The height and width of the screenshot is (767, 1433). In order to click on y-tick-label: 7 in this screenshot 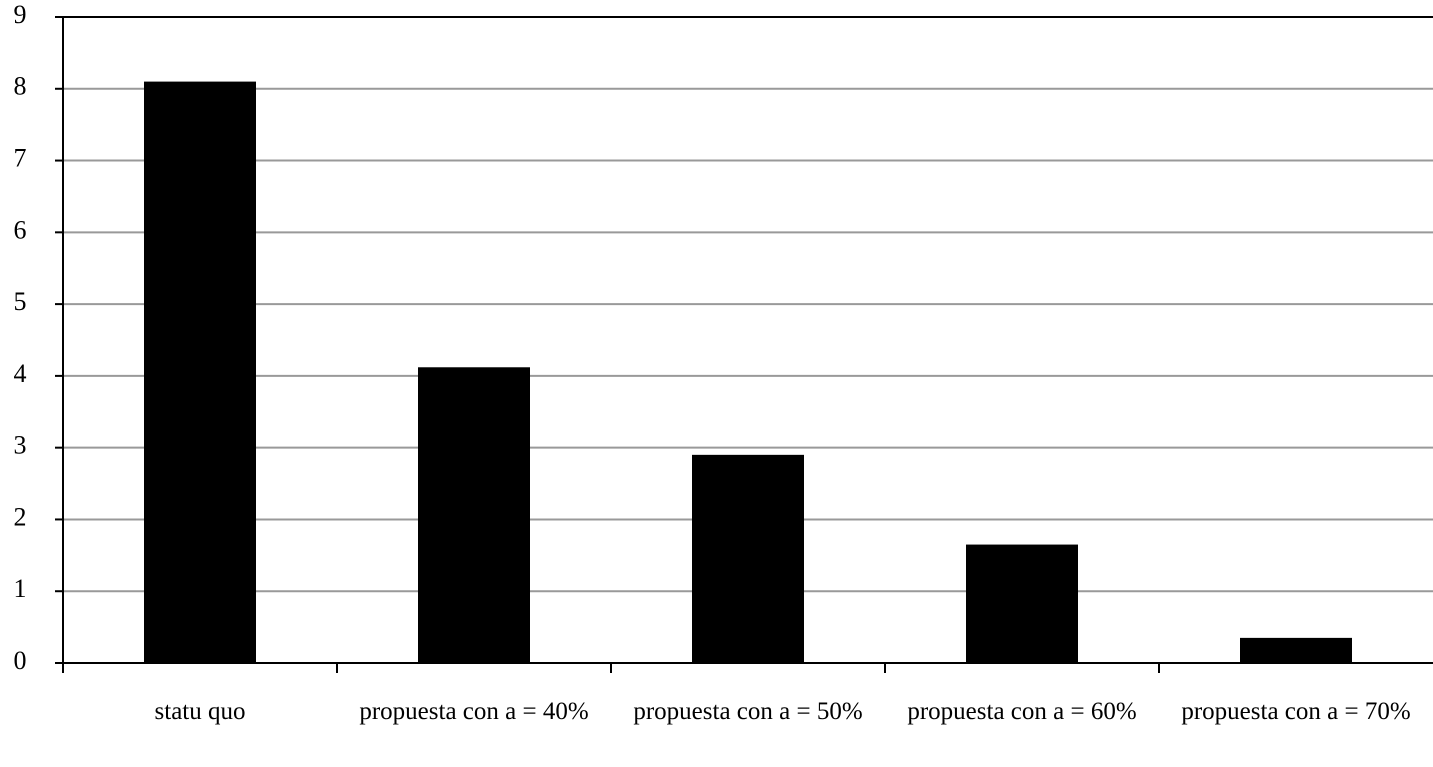, I will do `click(20, 158)`.